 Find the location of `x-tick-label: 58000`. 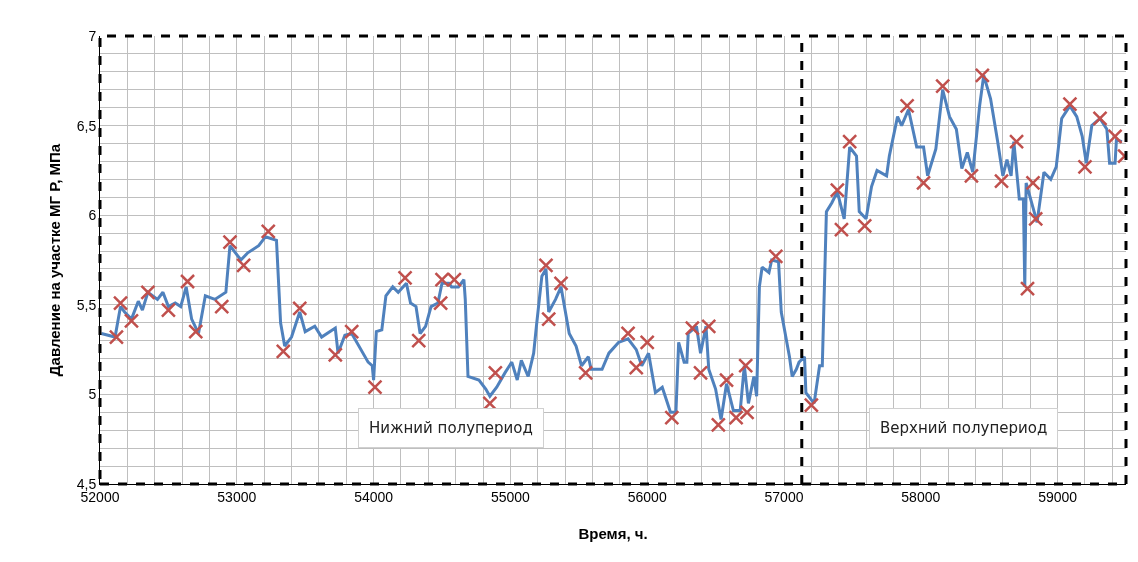

x-tick-label: 58000 is located at coordinates (921, 496).